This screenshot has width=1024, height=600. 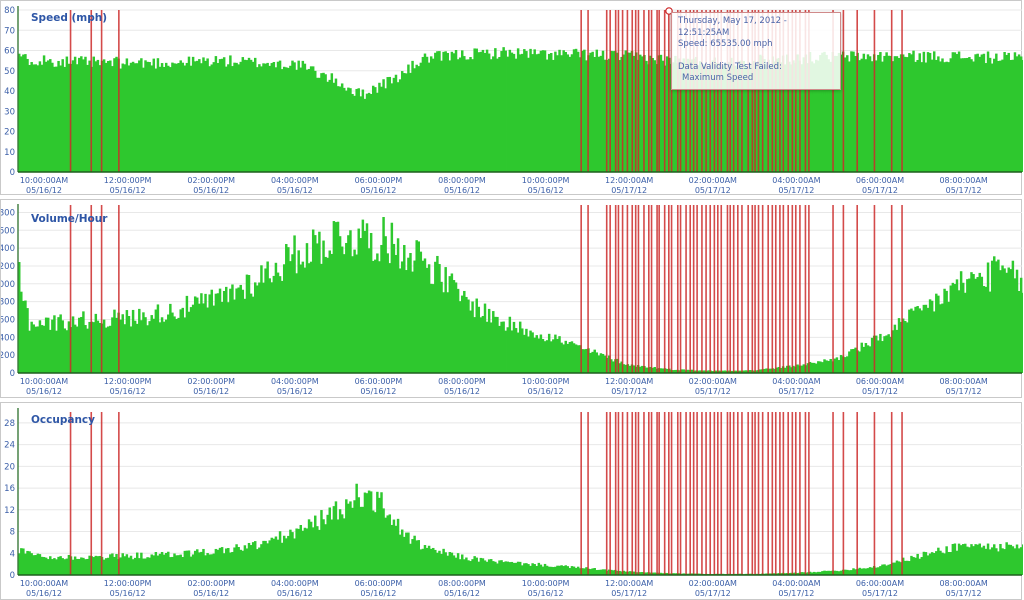 What do you see at coordinates (8, 356) in the screenshot?
I see `y-tick-label: 200` at bounding box center [8, 356].